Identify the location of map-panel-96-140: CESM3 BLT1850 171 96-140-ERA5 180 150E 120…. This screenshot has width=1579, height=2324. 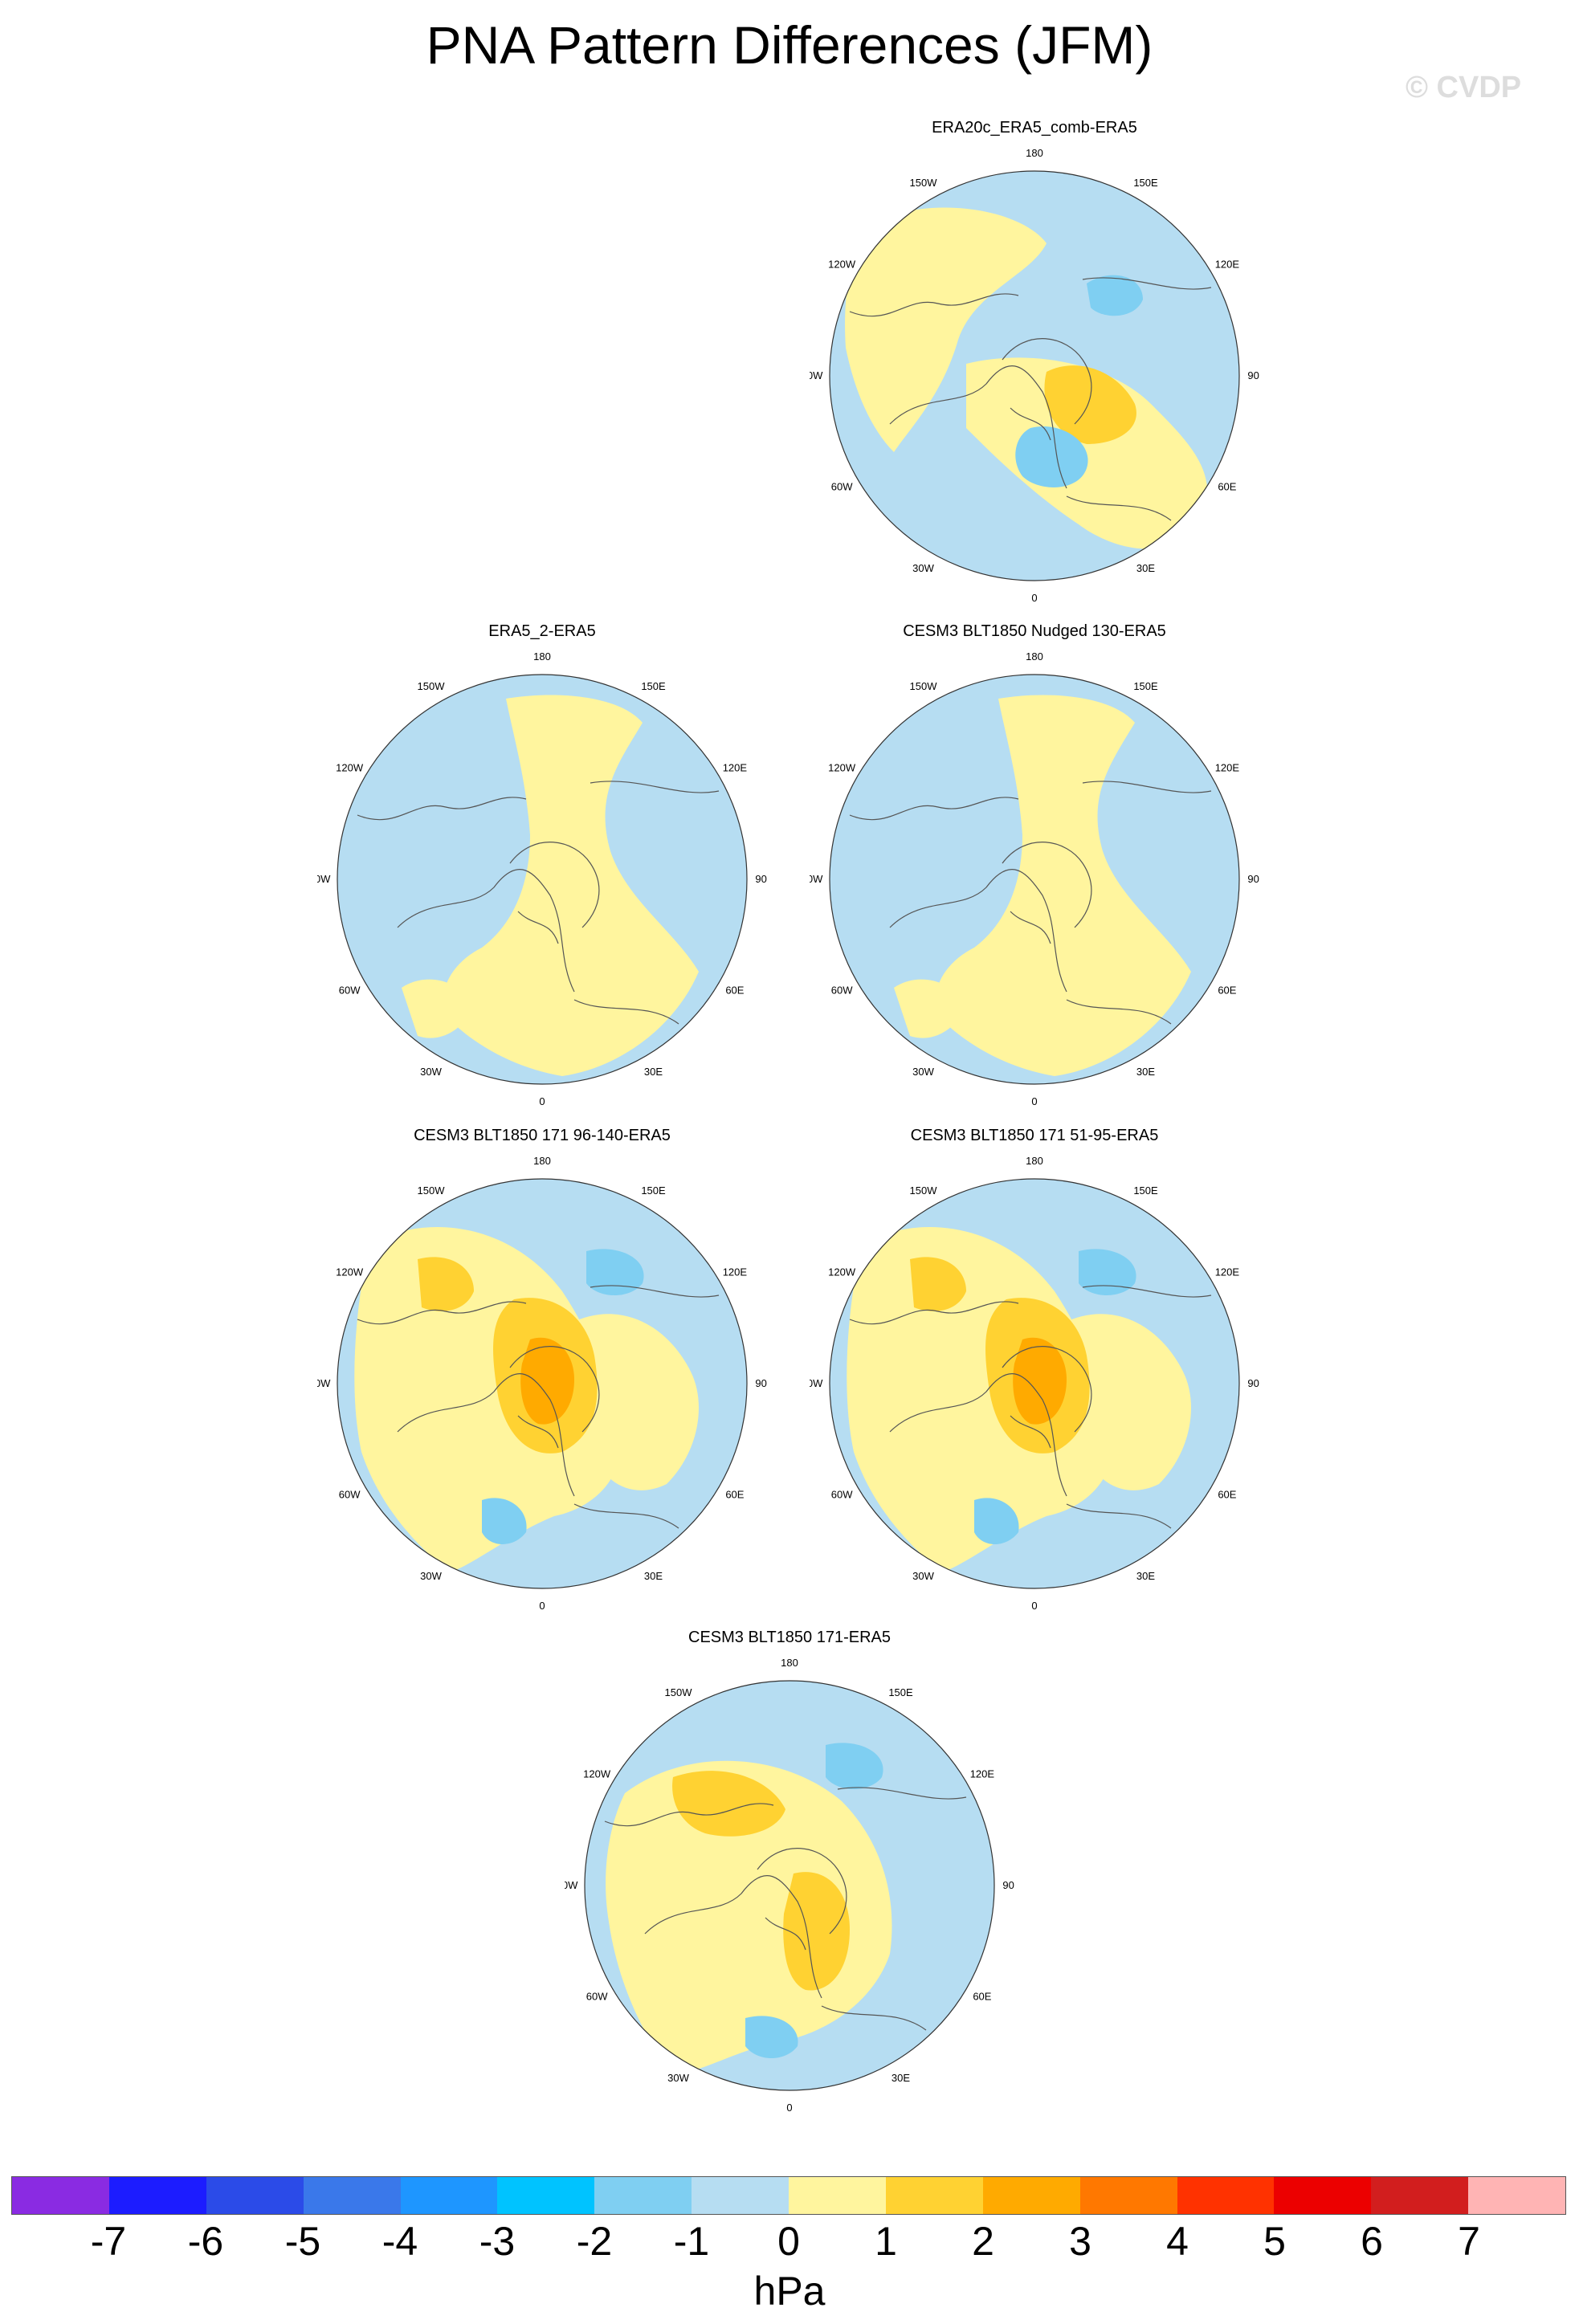
(542, 1388).